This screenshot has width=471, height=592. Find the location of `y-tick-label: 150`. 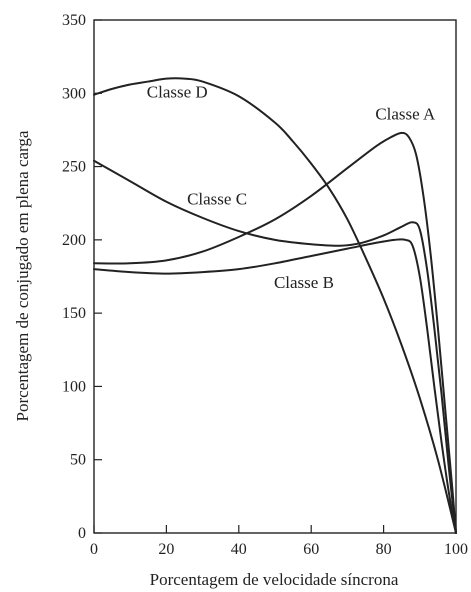

y-tick-label: 150 is located at coordinates (74, 313).